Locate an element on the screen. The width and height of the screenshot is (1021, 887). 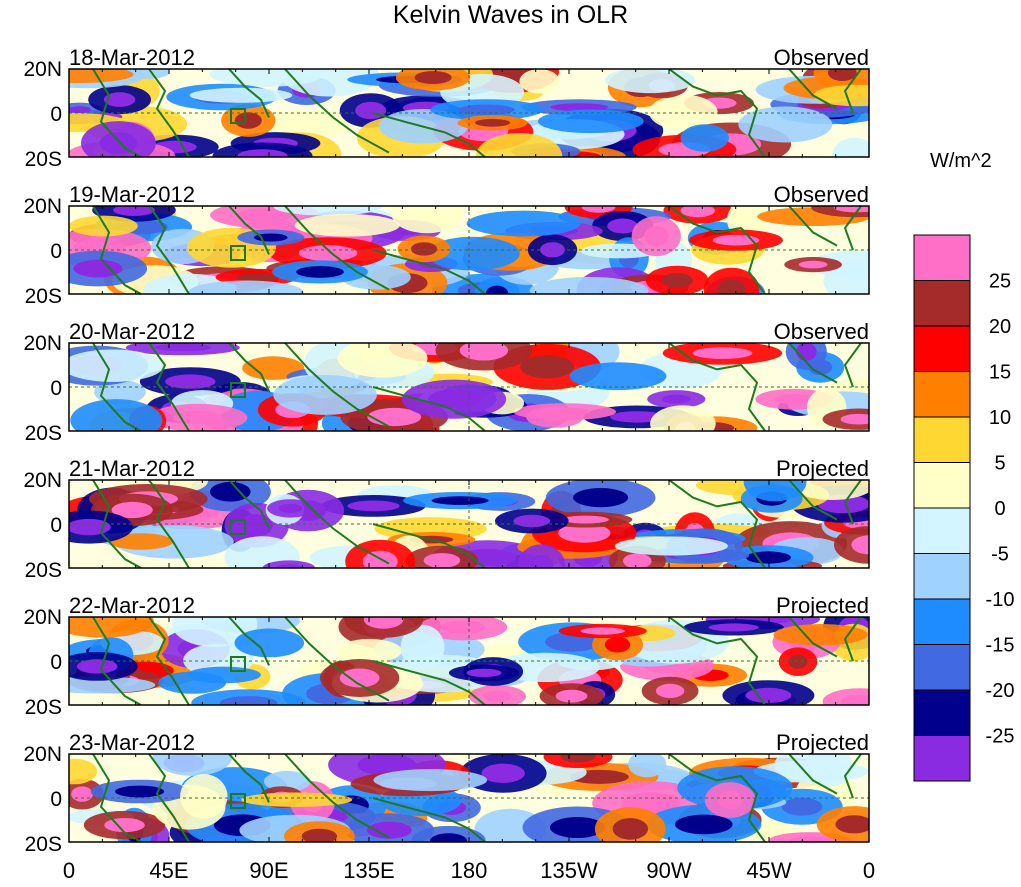
colorbar-label: 15 is located at coordinates (1000, 373).